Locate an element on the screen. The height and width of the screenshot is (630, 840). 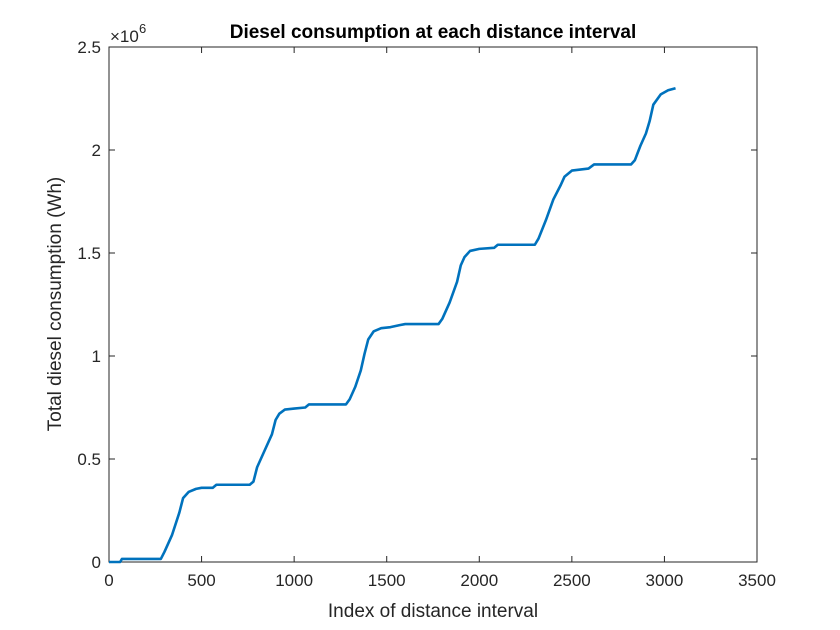
y-exponent-power: 6 is located at coordinates (142, 28).